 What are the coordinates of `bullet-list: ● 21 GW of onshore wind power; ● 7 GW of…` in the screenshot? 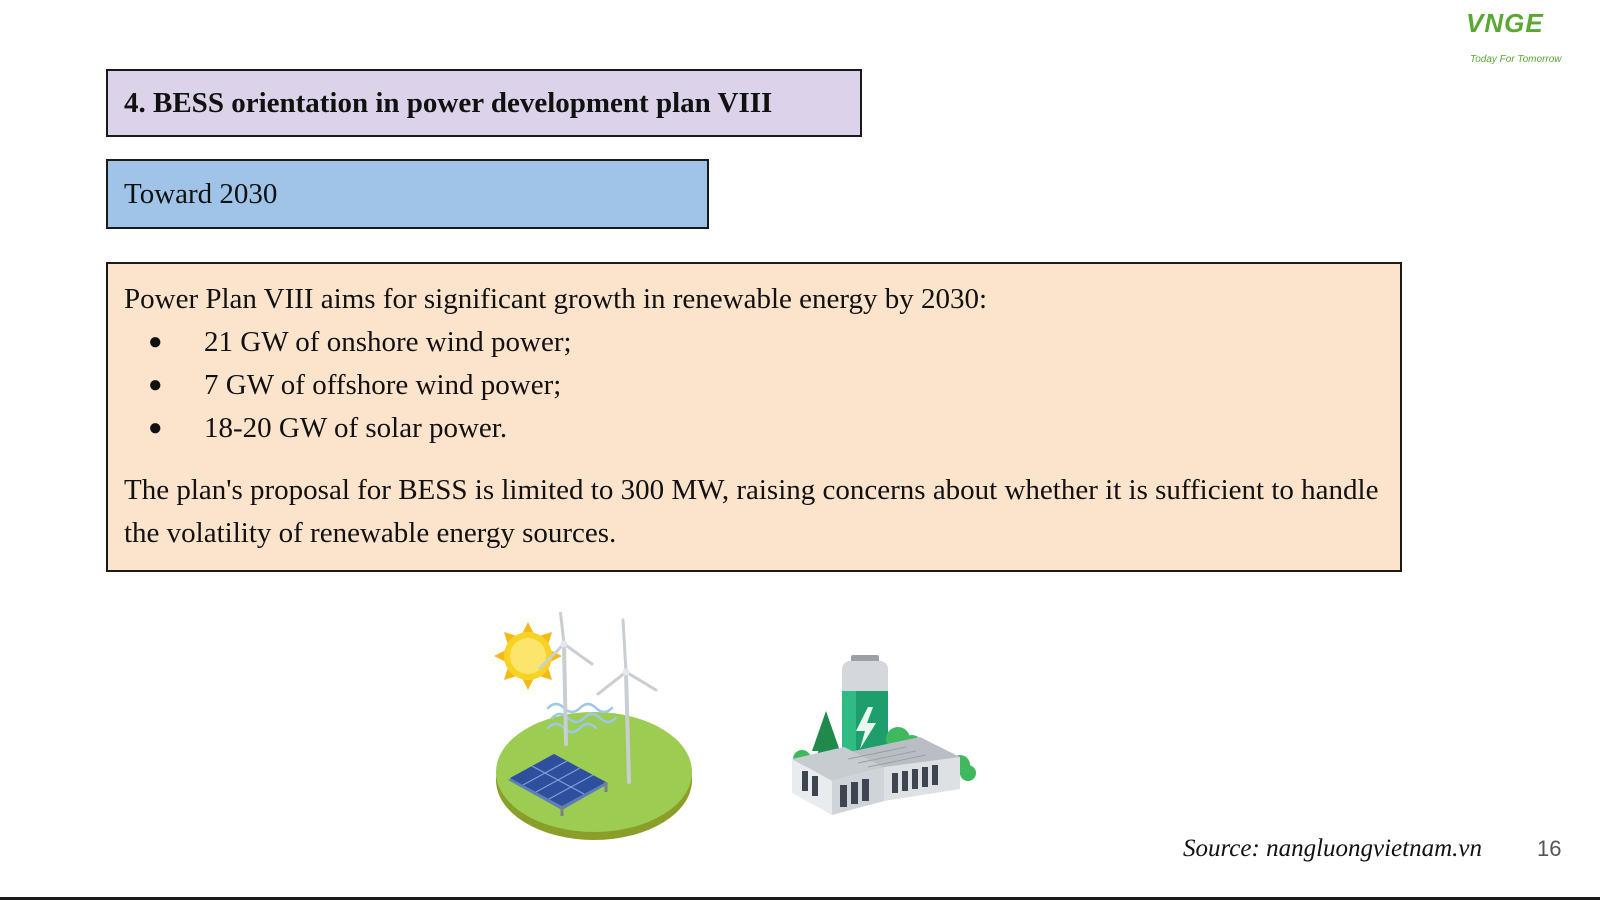 It's located at (754, 385).